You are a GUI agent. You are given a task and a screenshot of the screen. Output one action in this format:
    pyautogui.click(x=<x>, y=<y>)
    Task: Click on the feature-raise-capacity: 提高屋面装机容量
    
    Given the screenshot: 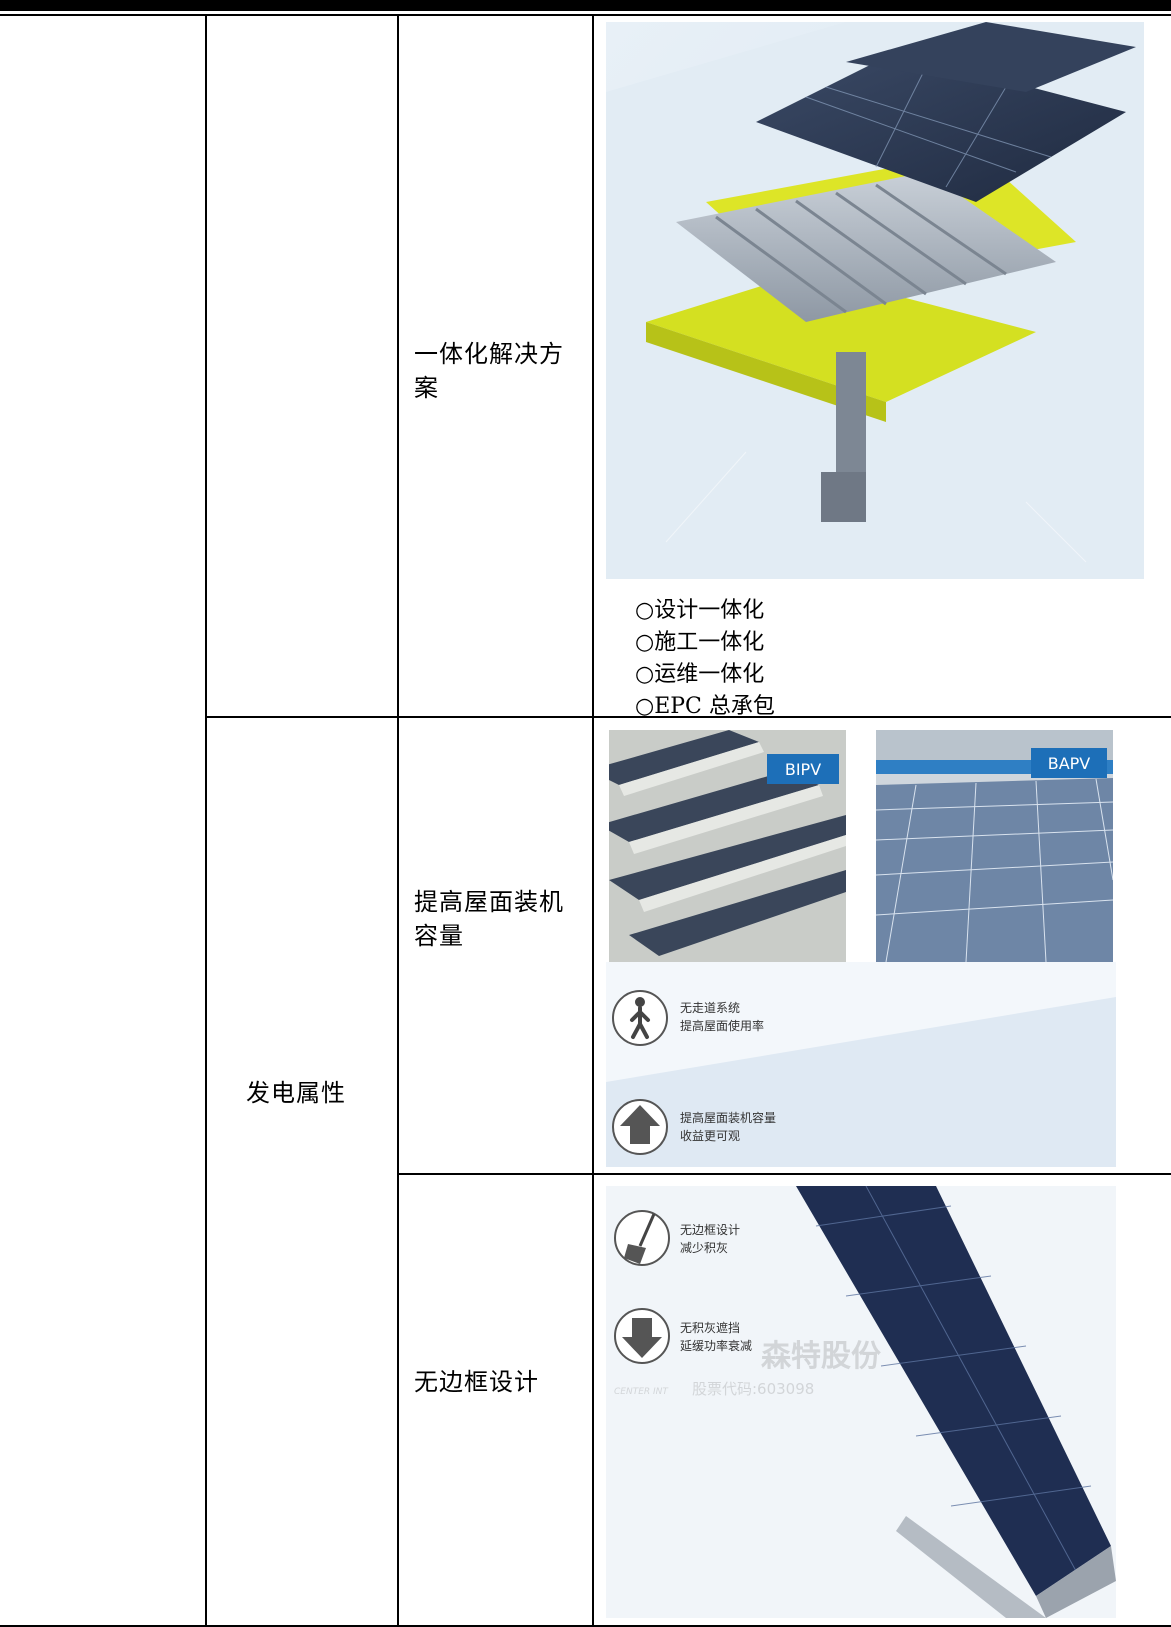 What is the action you would take?
    pyautogui.click(x=728, y=1117)
    